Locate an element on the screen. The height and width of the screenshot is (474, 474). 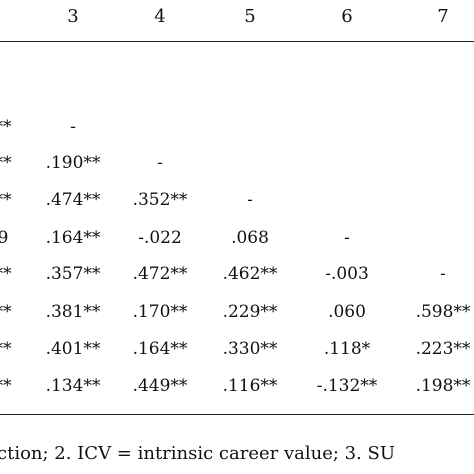
first-column-fragment: 9 is located at coordinates (4, 238).